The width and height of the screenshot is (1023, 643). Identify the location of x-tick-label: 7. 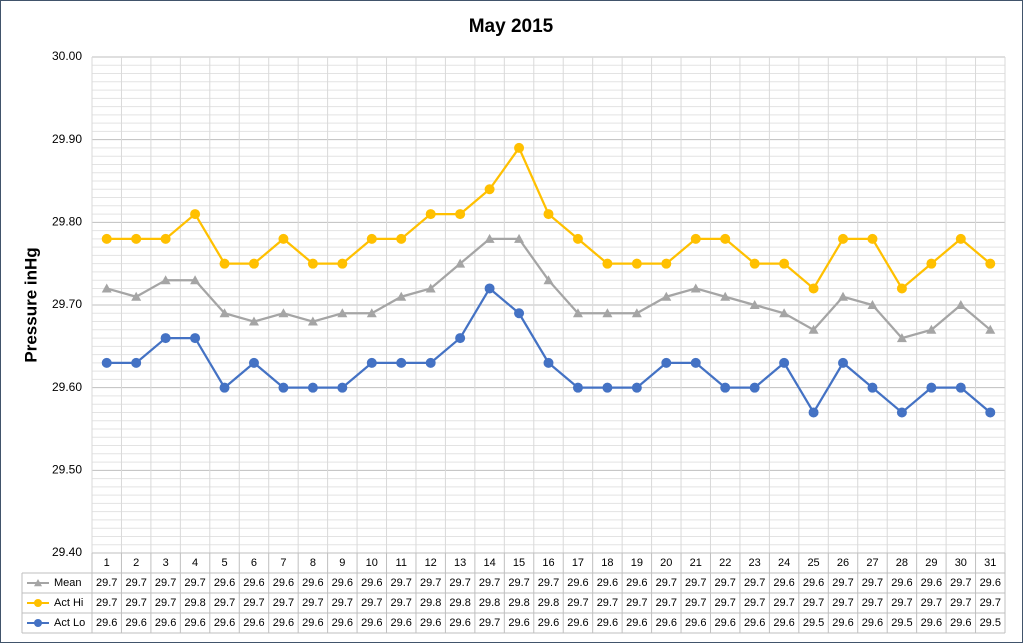
(283, 563).